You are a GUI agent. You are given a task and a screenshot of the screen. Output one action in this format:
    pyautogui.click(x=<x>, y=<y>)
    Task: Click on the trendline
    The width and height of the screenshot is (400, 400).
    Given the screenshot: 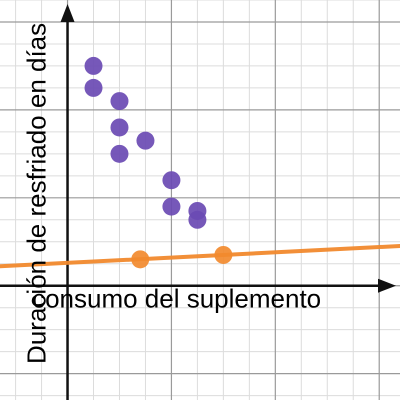 What is the action you would take?
    pyautogui.click(x=200, y=256)
    